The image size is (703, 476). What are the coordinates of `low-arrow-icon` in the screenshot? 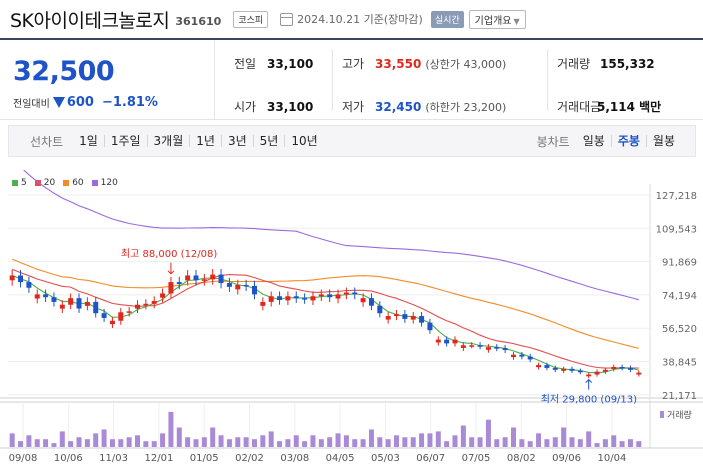 It's located at (589, 384).